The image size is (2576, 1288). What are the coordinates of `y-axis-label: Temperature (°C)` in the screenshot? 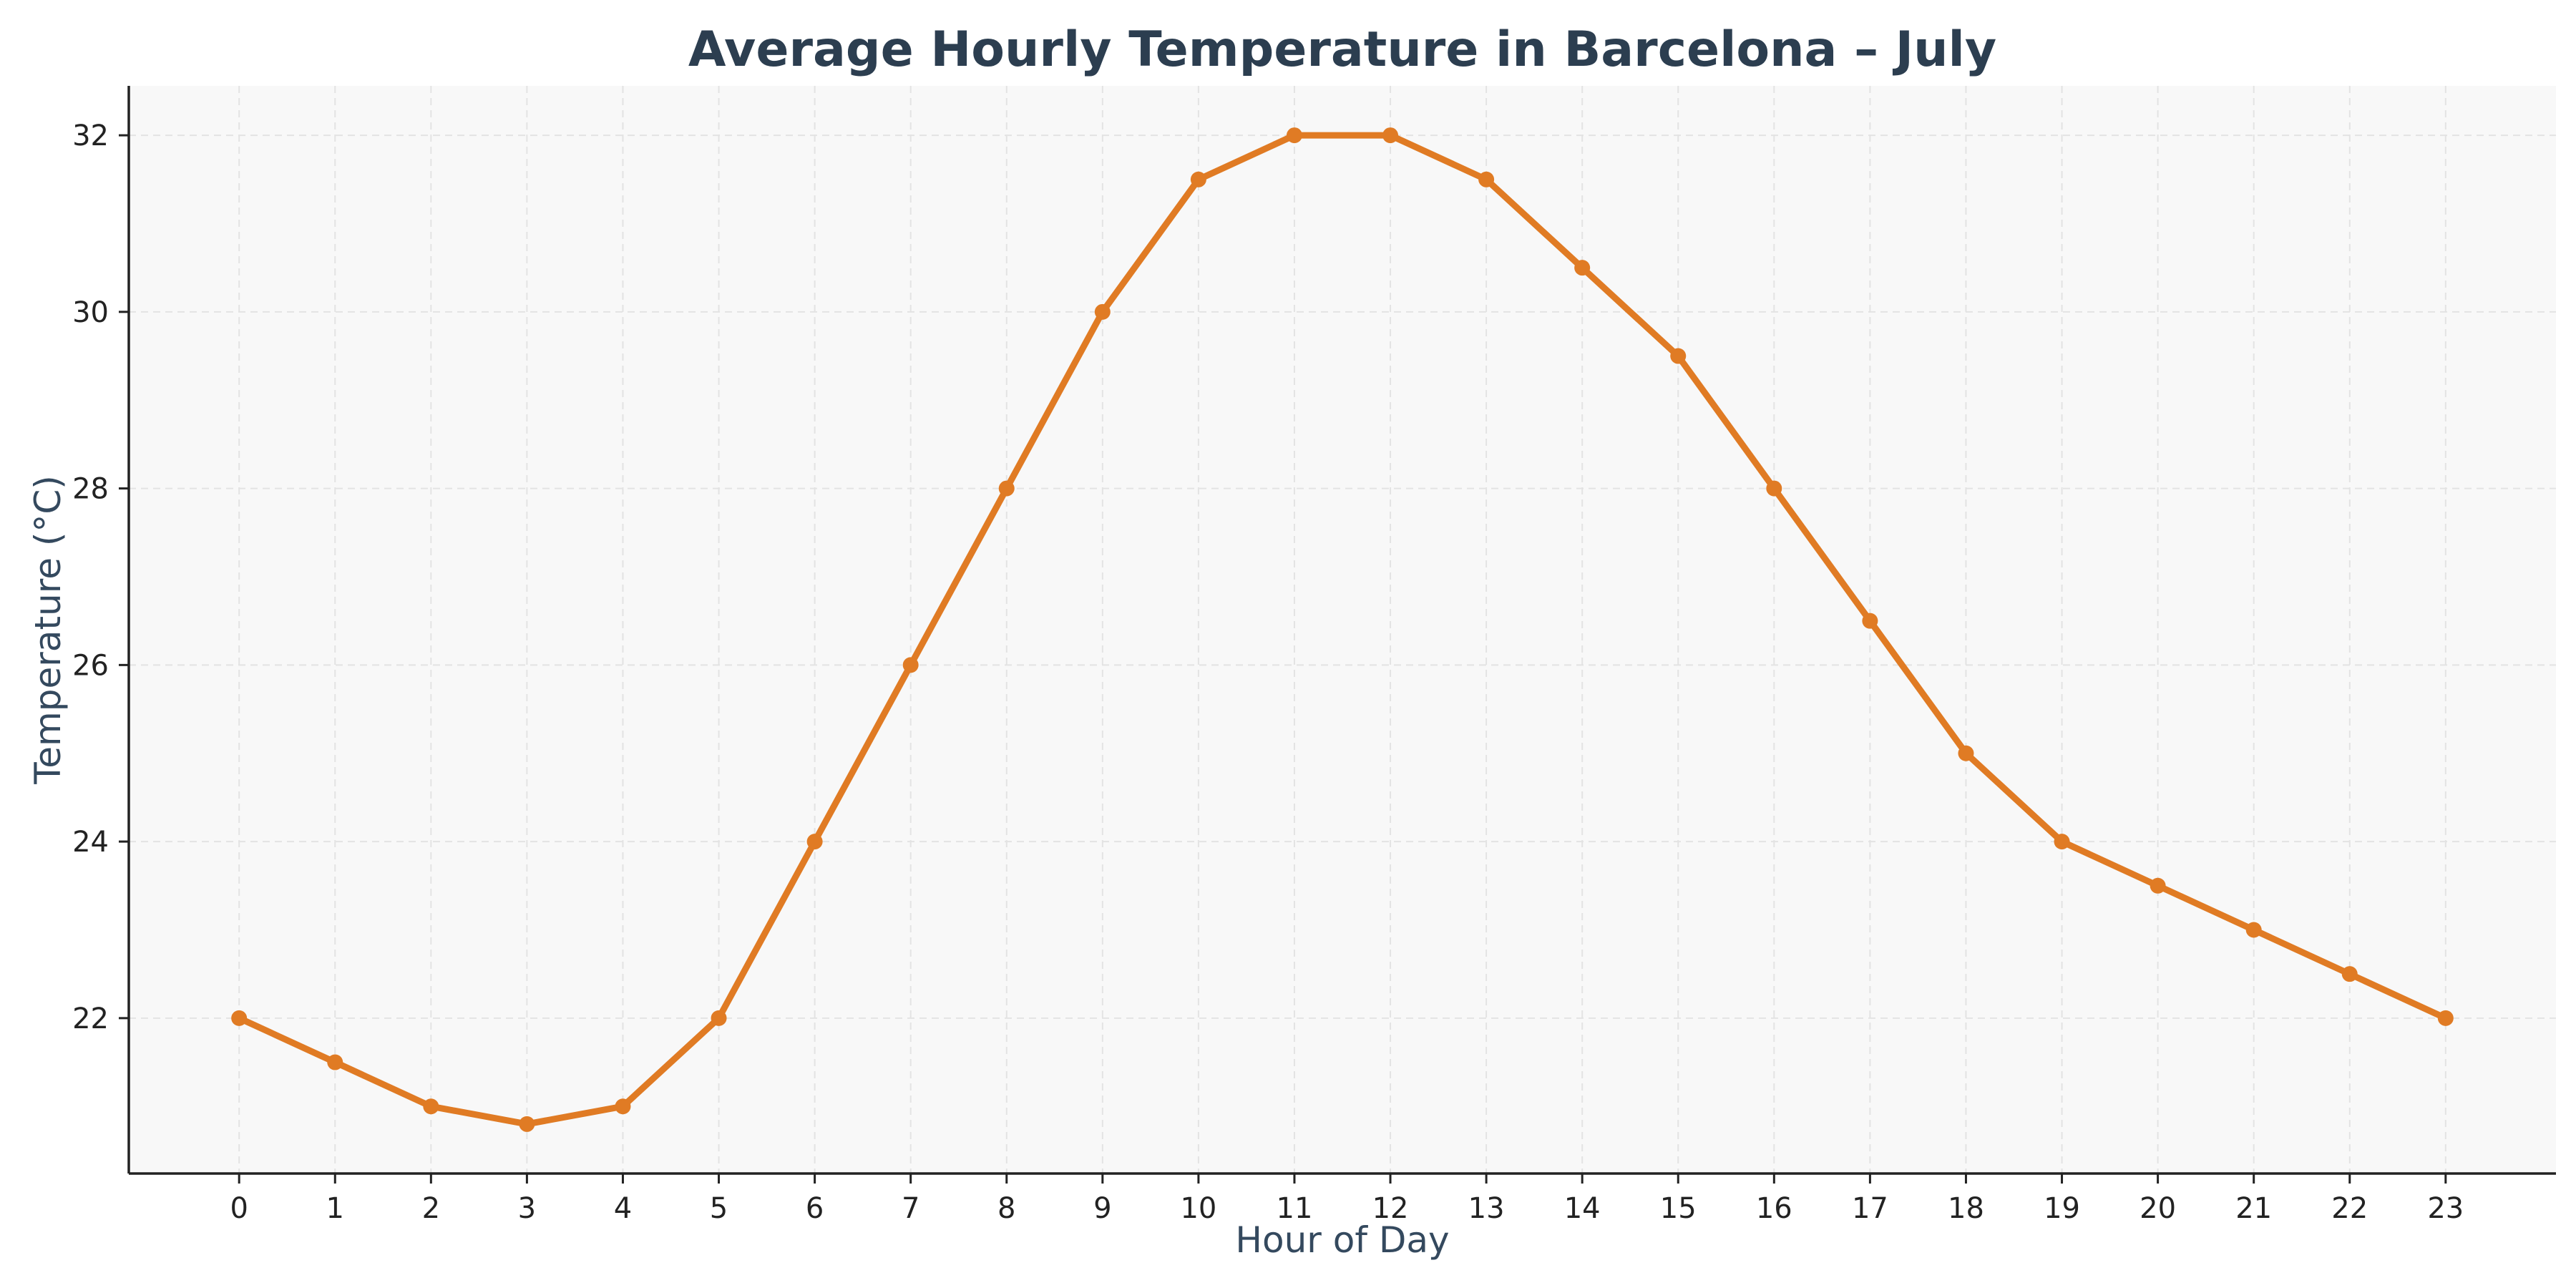 It's located at (48, 630).